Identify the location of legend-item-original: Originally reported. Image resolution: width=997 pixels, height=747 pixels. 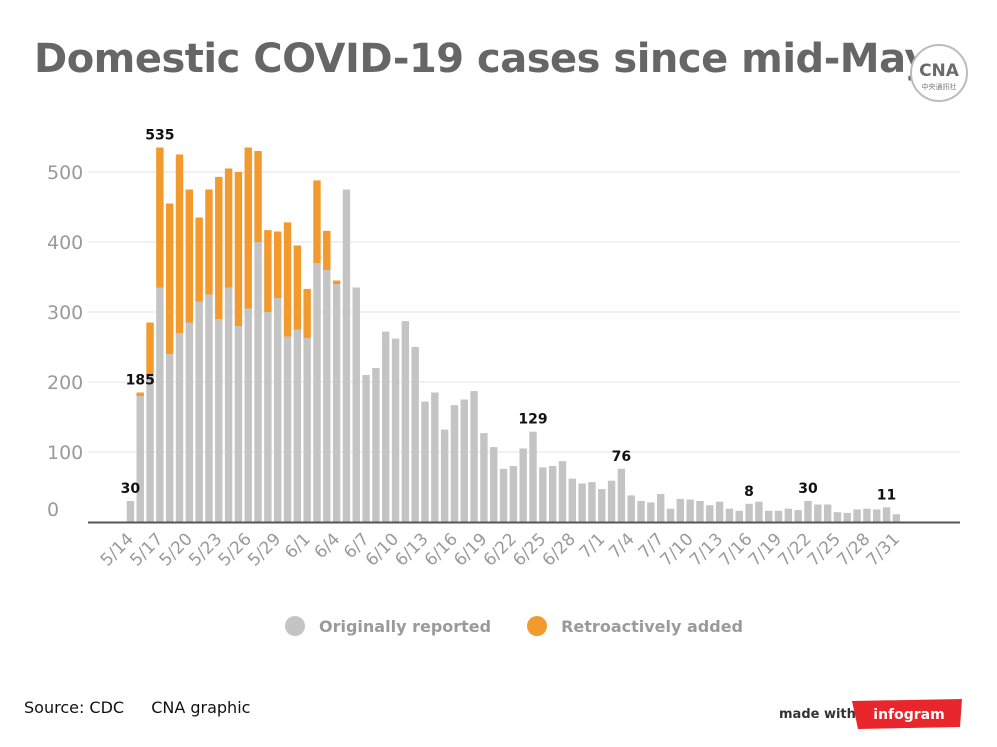
(388, 626).